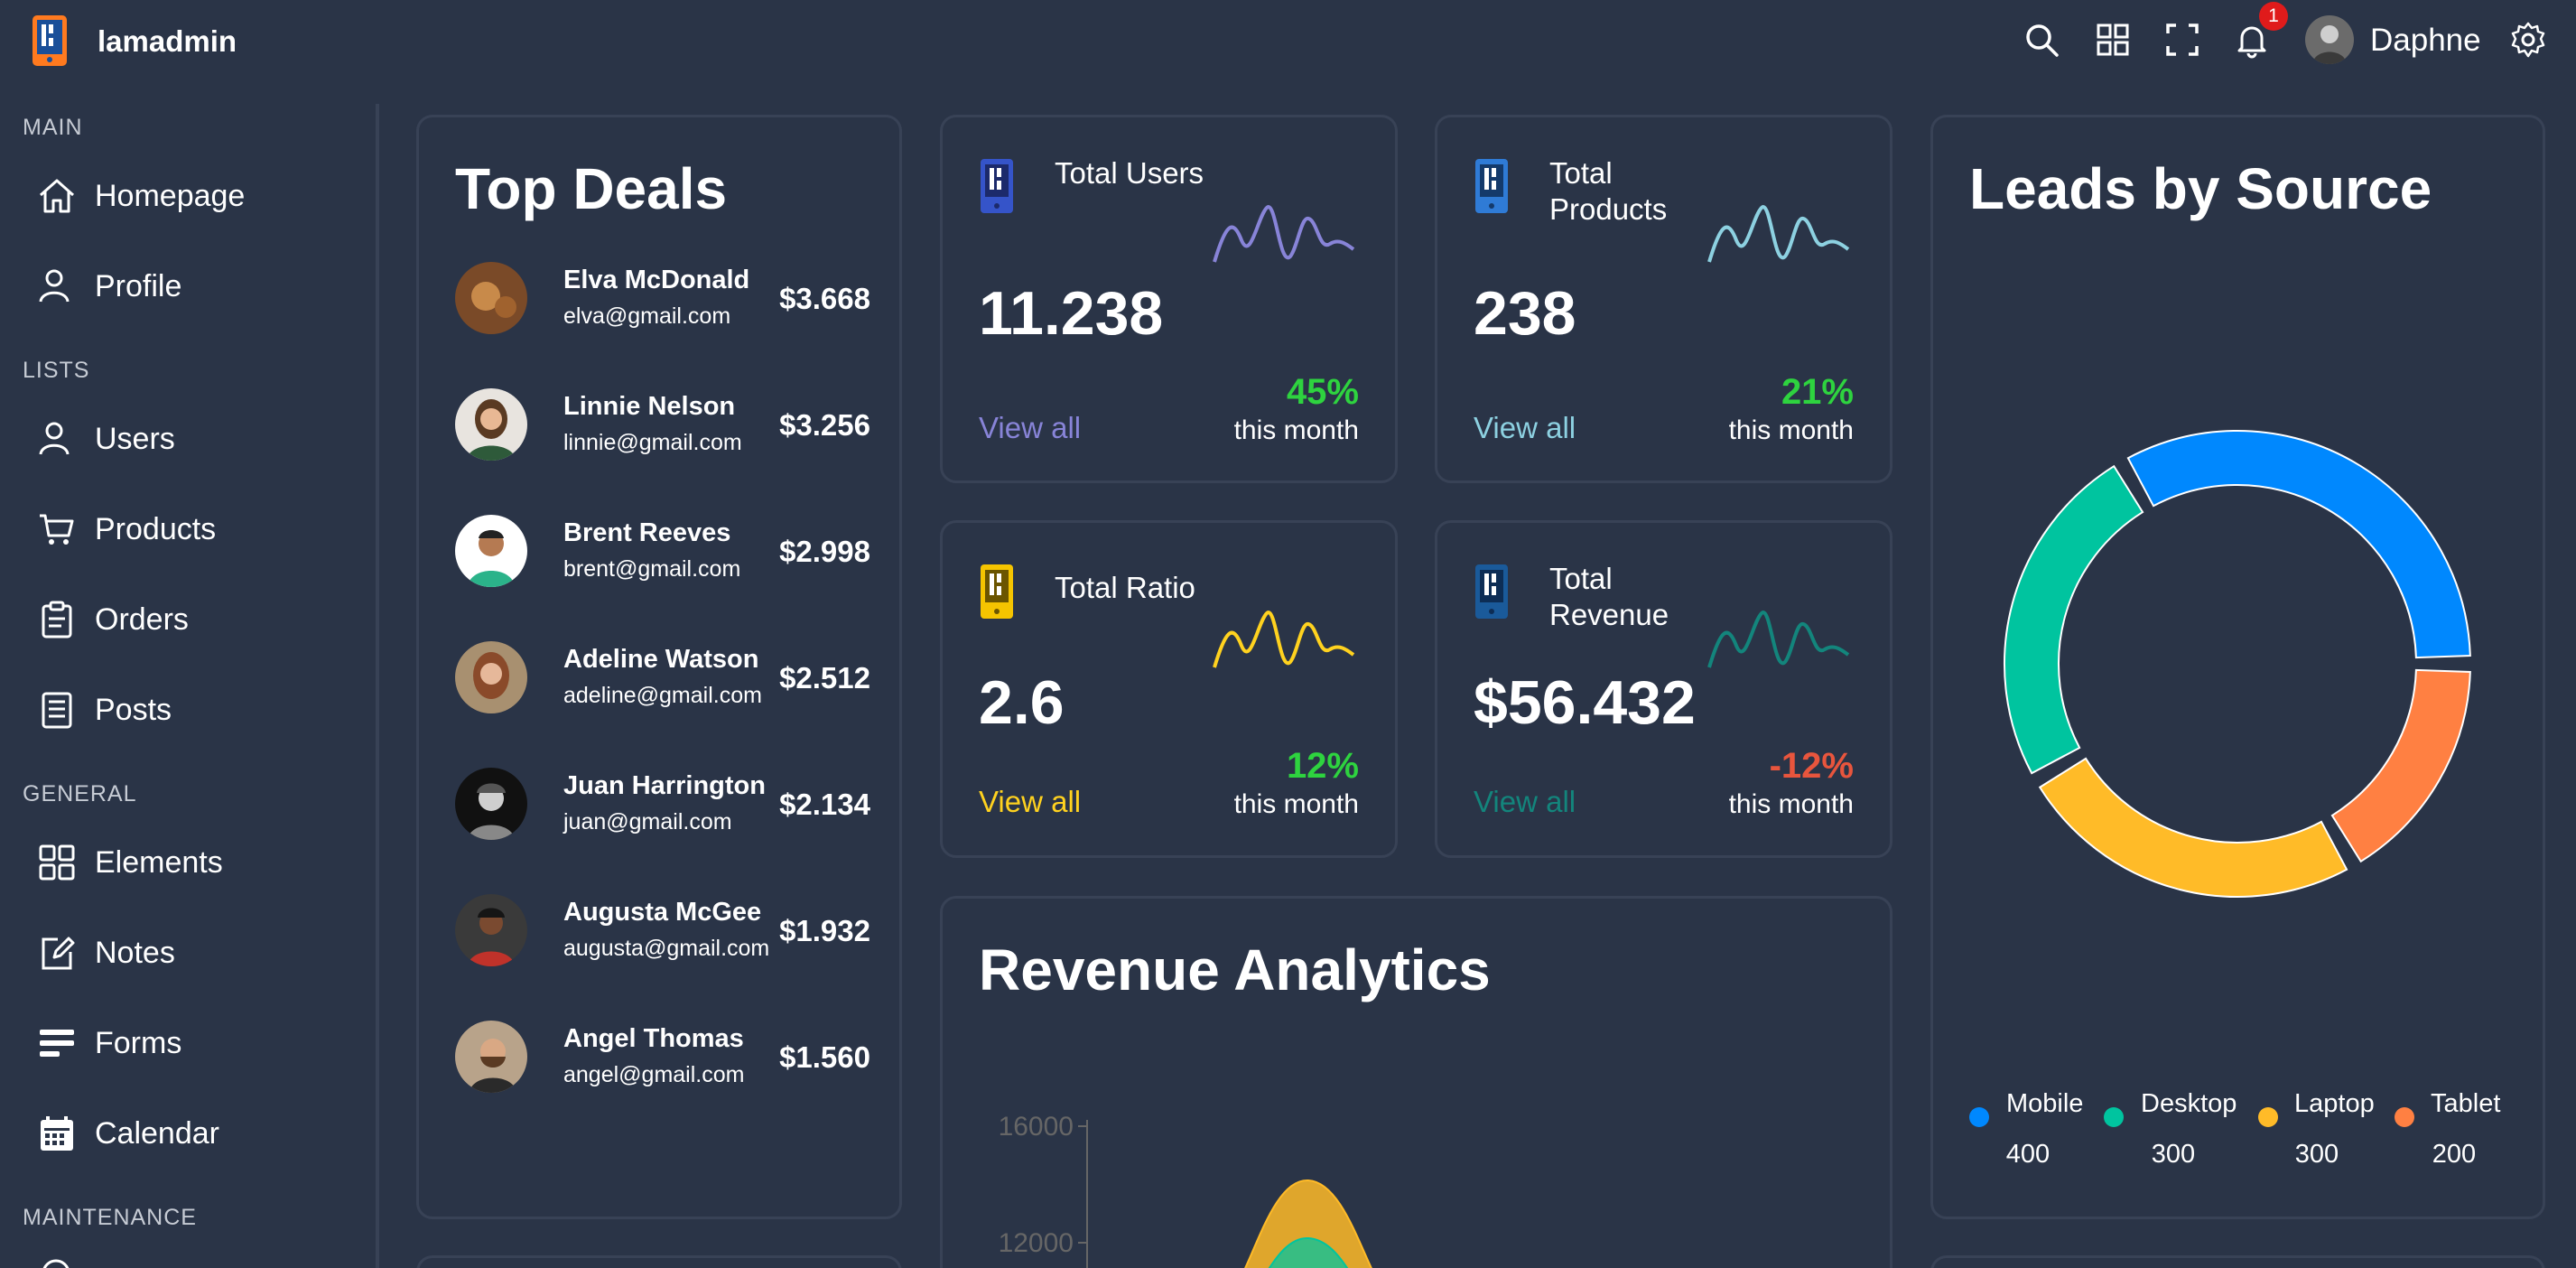 This screenshot has height=1268, width=2576. What do you see at coordinates (1585, 703) in the screenshot?
I see `stat-value: $56.432` at bounding box center [1585, 703].